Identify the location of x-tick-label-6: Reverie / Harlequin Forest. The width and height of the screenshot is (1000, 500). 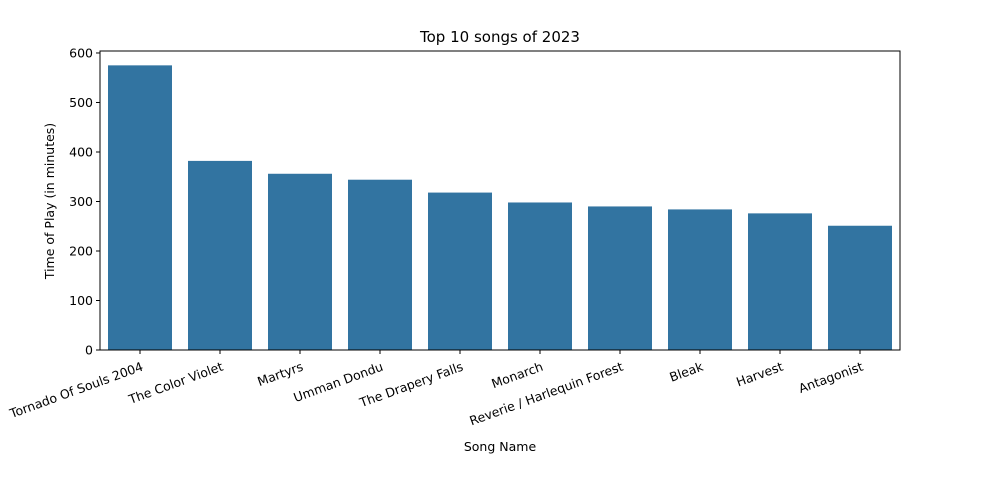
(546, 394).